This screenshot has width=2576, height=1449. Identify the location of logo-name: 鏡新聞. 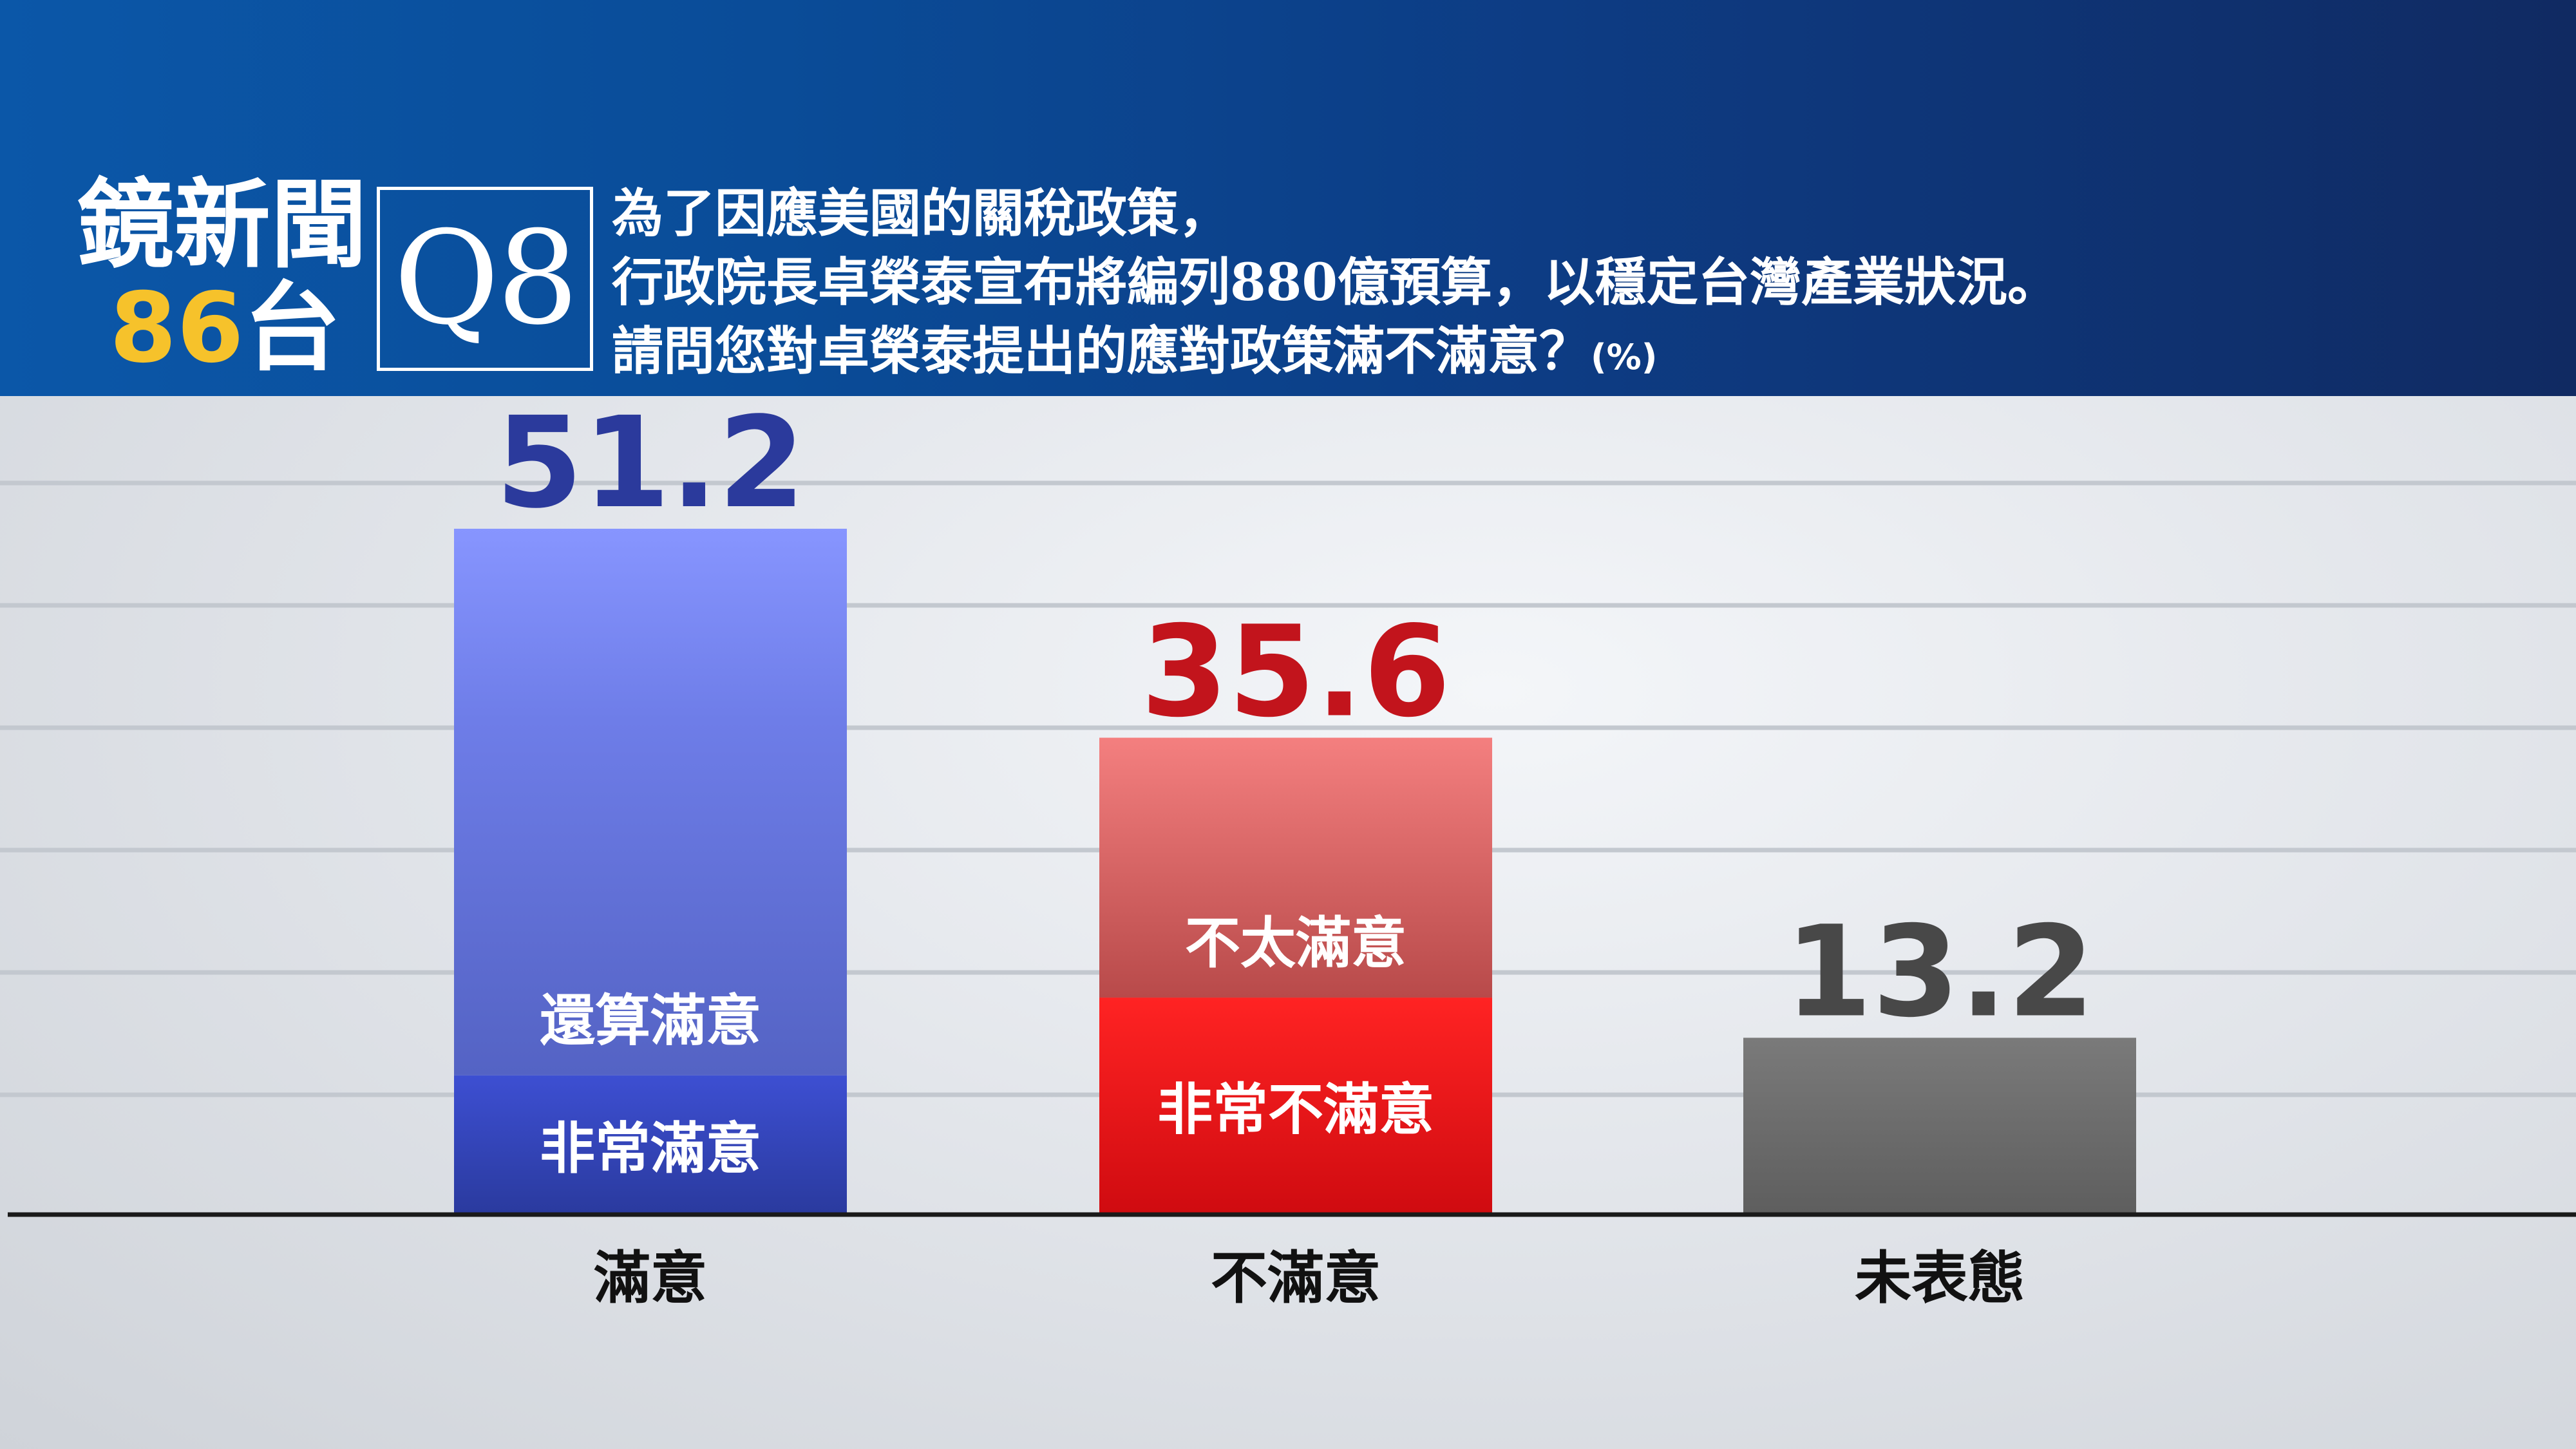
(223, 225).